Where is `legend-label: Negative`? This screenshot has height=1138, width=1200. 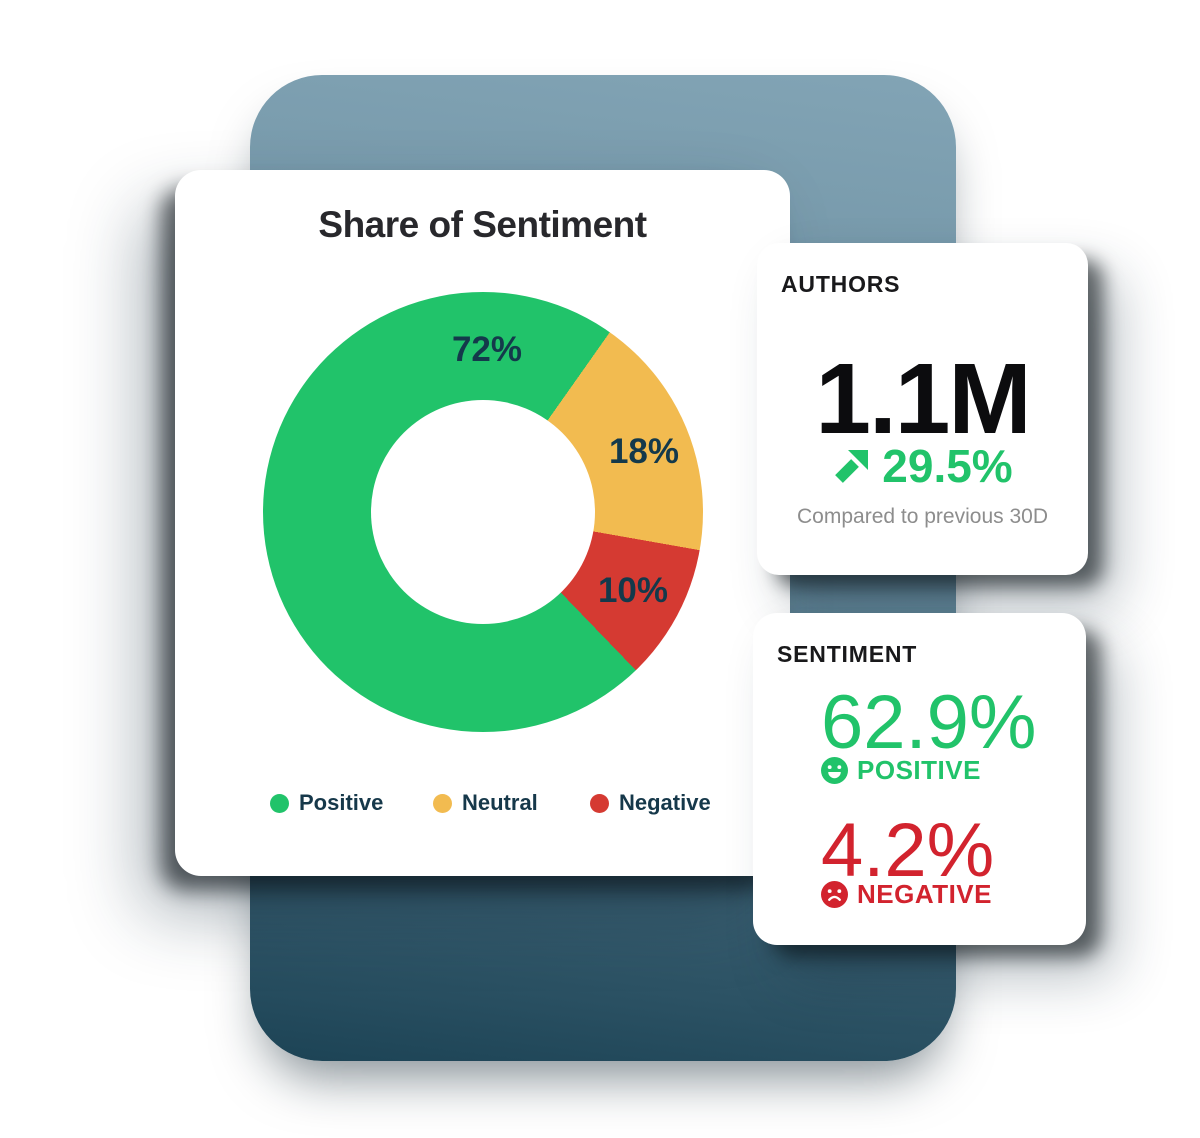
legend-label: Negative is located at coordinates (665, 802).